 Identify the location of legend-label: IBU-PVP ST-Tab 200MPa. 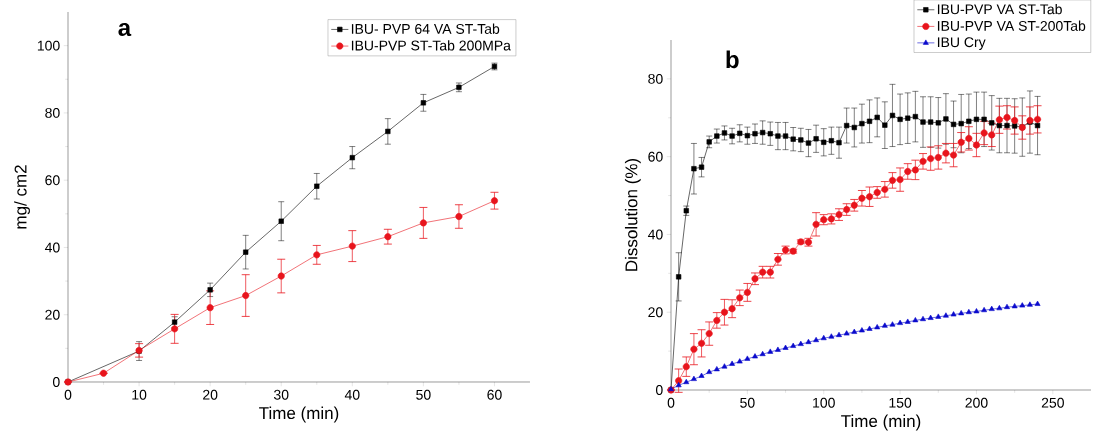
(431, 45).